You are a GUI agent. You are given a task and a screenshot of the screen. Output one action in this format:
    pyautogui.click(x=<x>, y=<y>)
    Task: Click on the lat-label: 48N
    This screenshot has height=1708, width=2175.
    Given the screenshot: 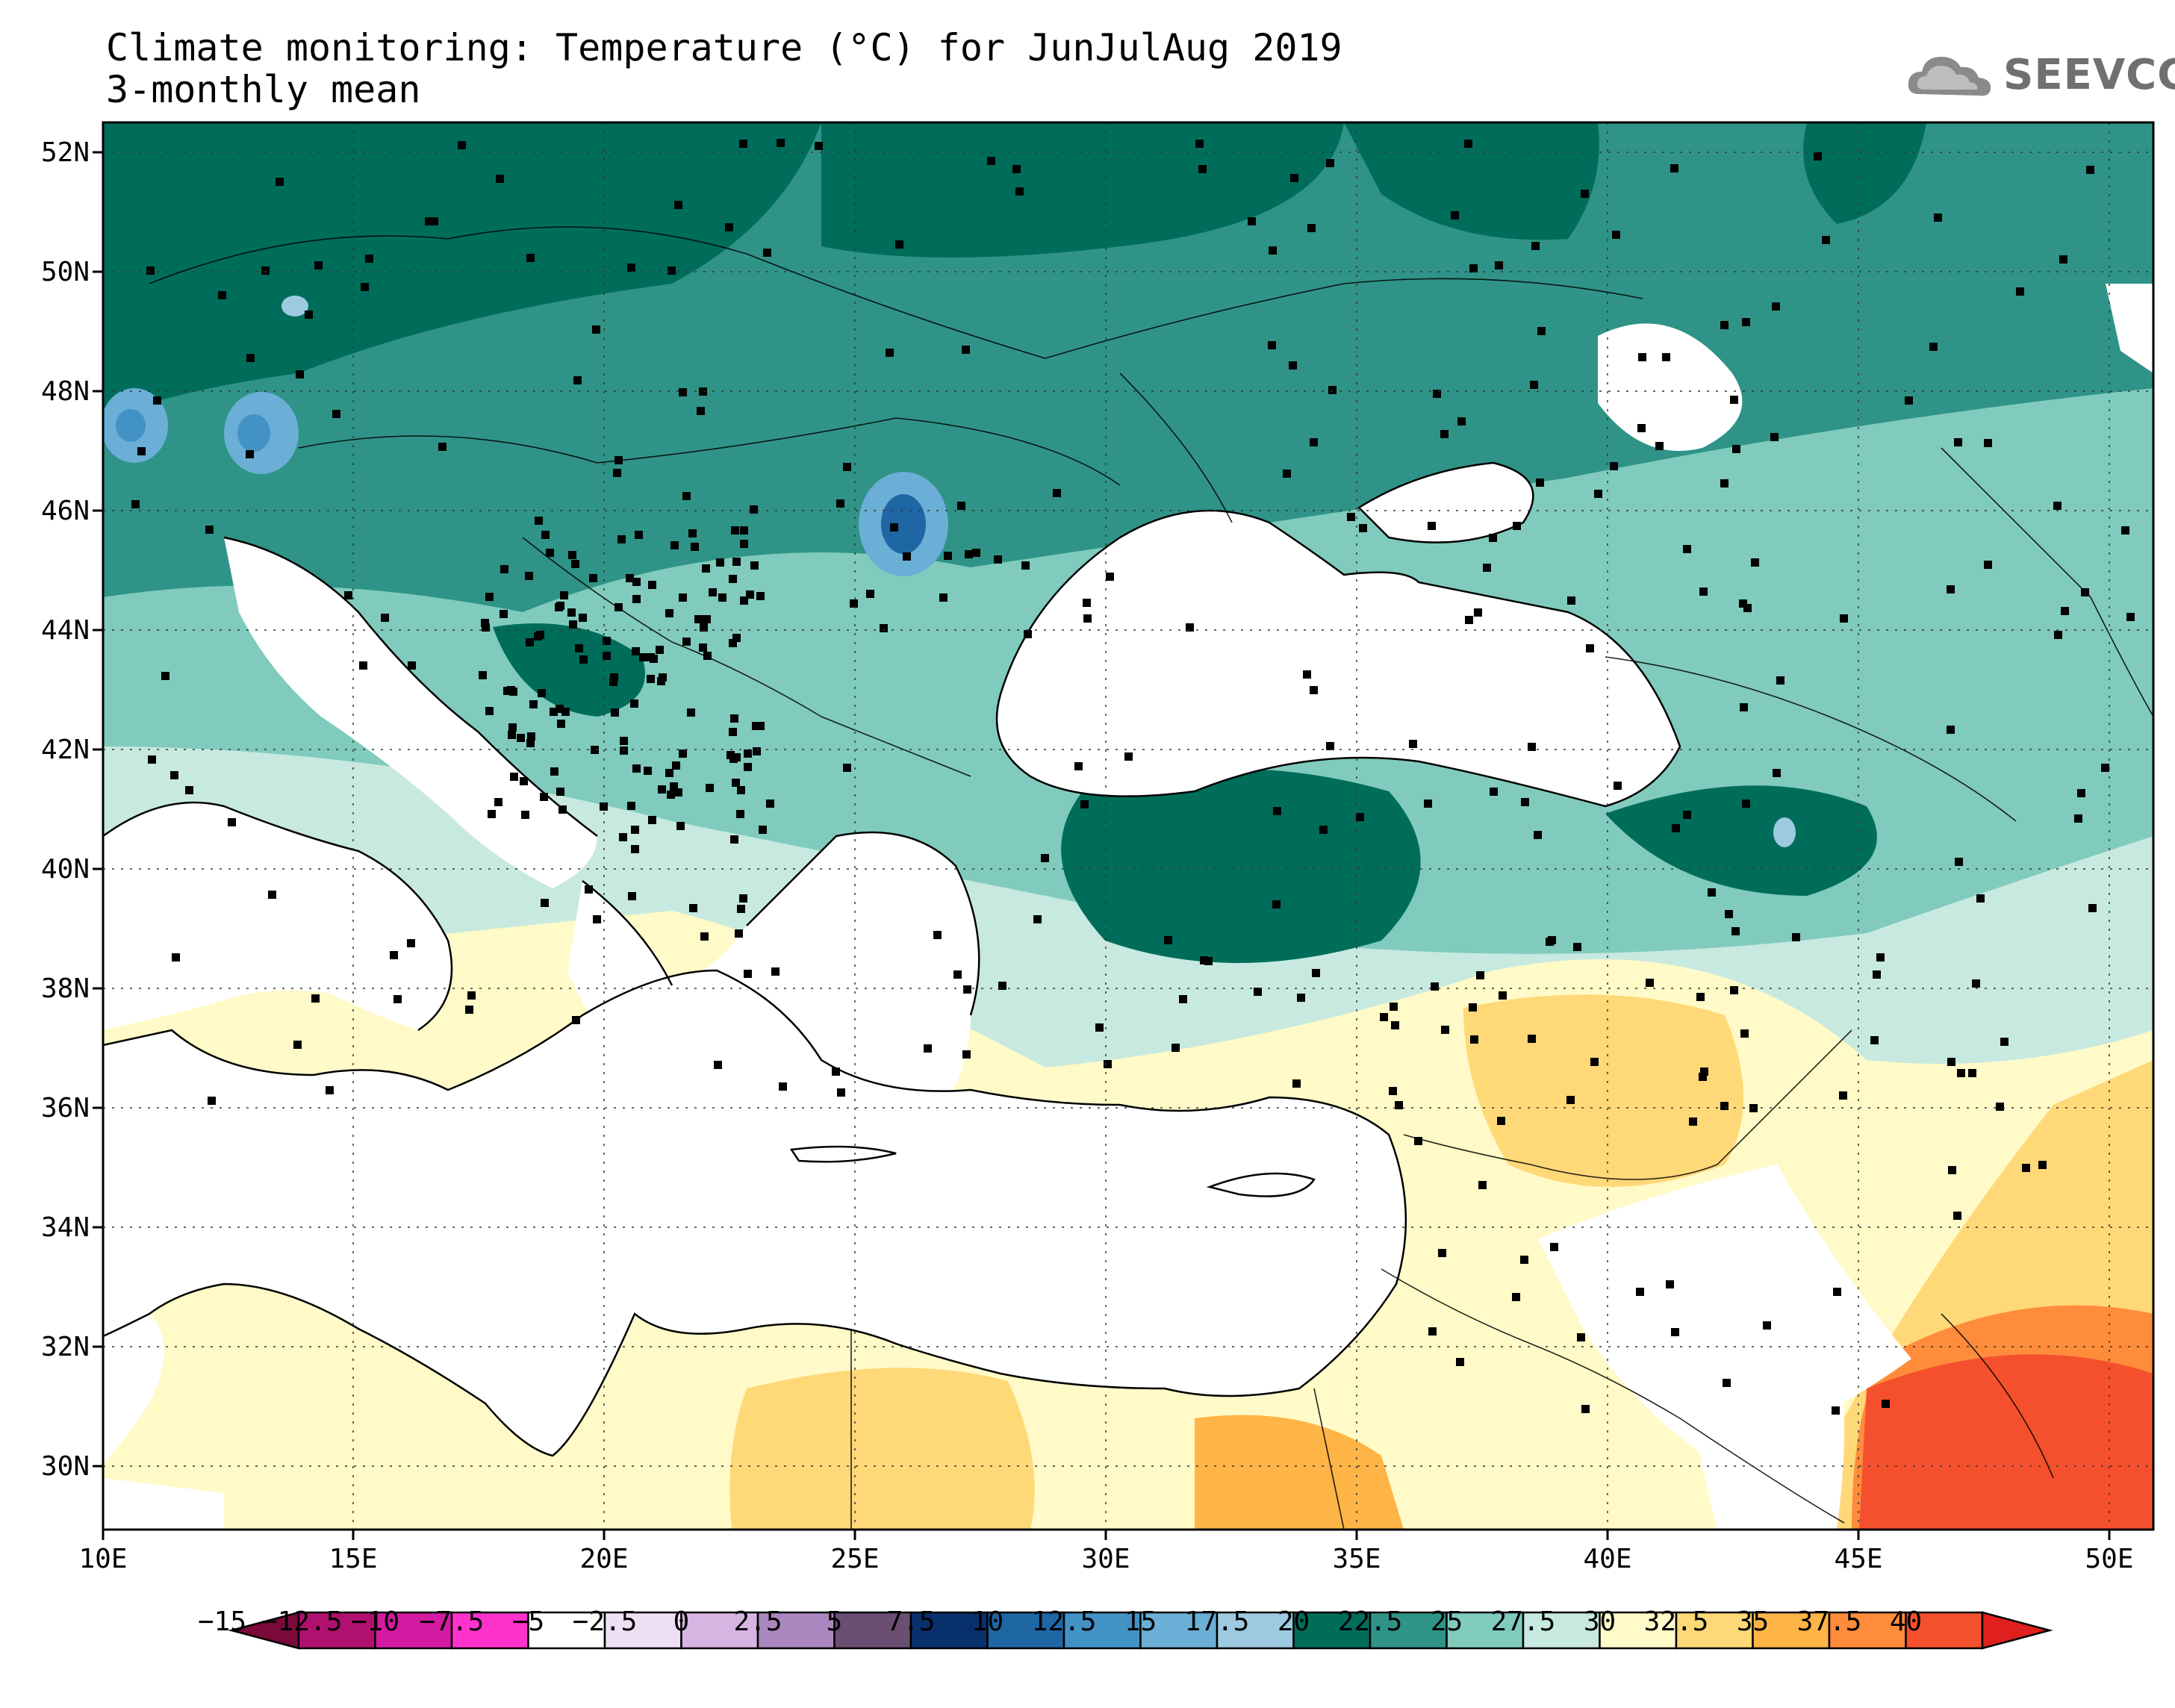 What is the action you would take?
    pyautogui.click(x=65, y=391)
    